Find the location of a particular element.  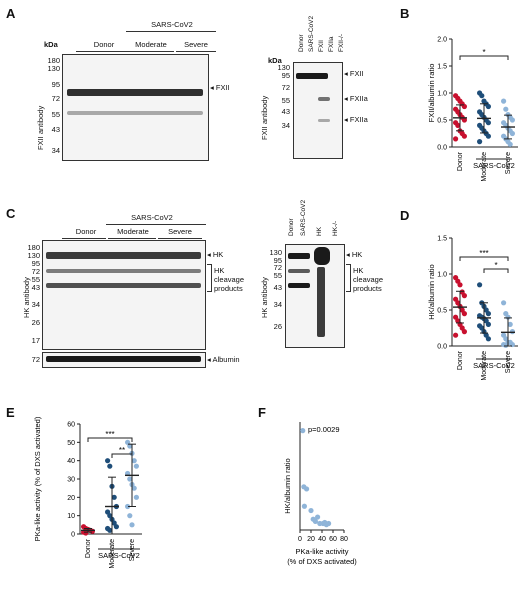

cleavage-label-line-2: cleavage is located at coordinates (229, 279).